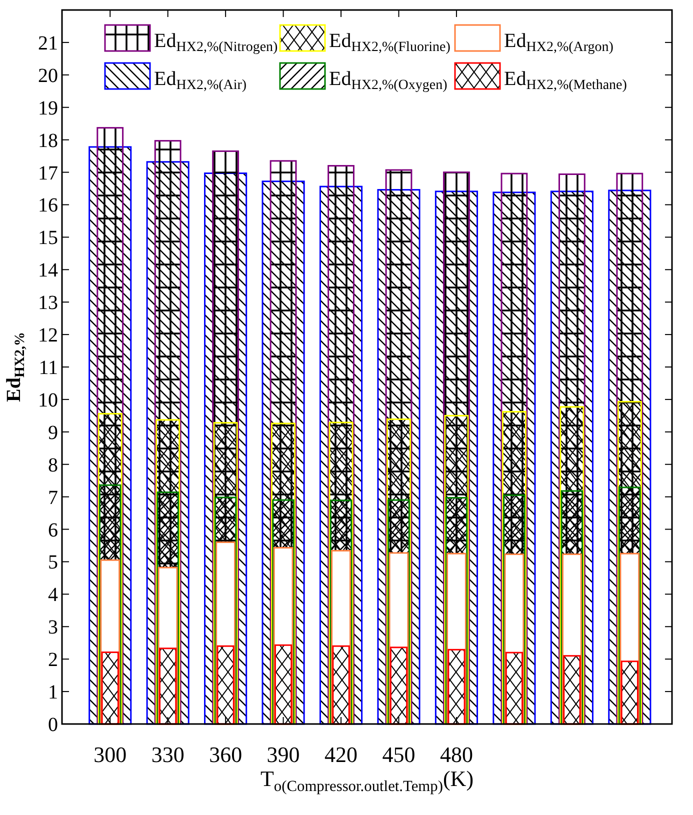 The image size is (693, 815). I want to click on x-tick-label: 360, so click(225, 754).